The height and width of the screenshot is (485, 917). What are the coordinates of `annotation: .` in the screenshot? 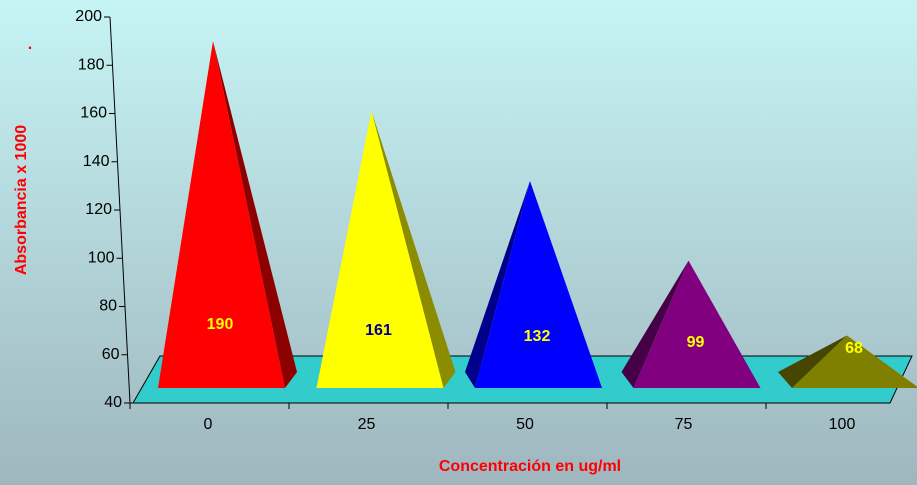 It's located at (30, 44).